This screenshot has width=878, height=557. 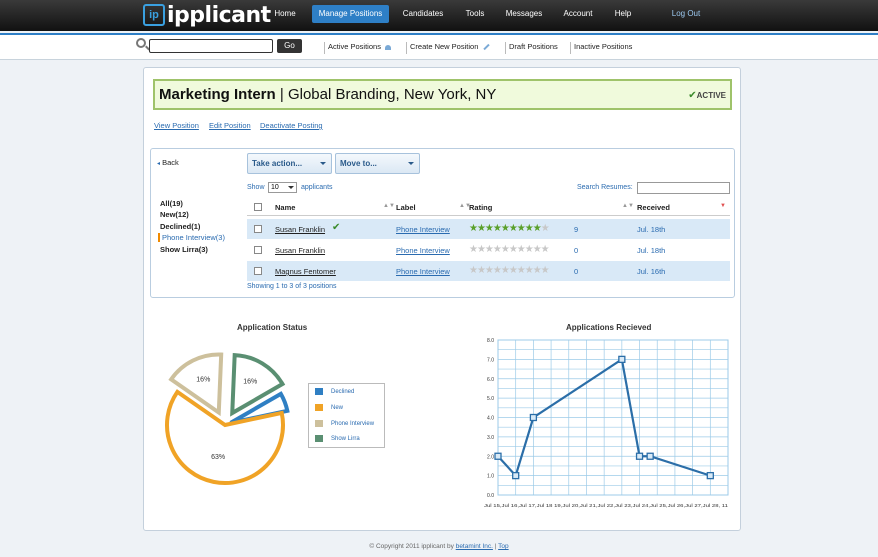 What do you see at coordinates (578, 13) in the screenshot?
I see `nav-account: Account` at bounding box center [578, 13].